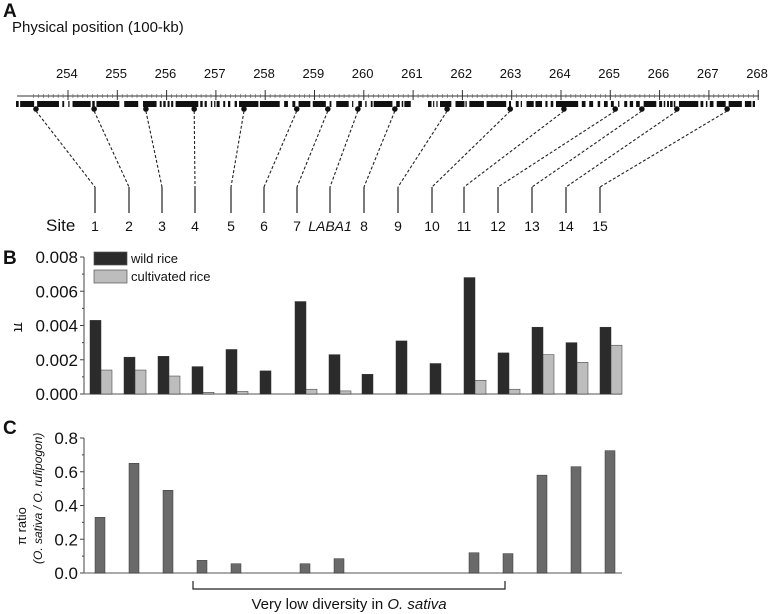 This screenshot has height=614, width=768. What do you see at coordinates (38, 498) in the screenshot?
I see `y-axis-sublabel: (O. sativa / O. rufipogon)` at bounding box center [38, 498].